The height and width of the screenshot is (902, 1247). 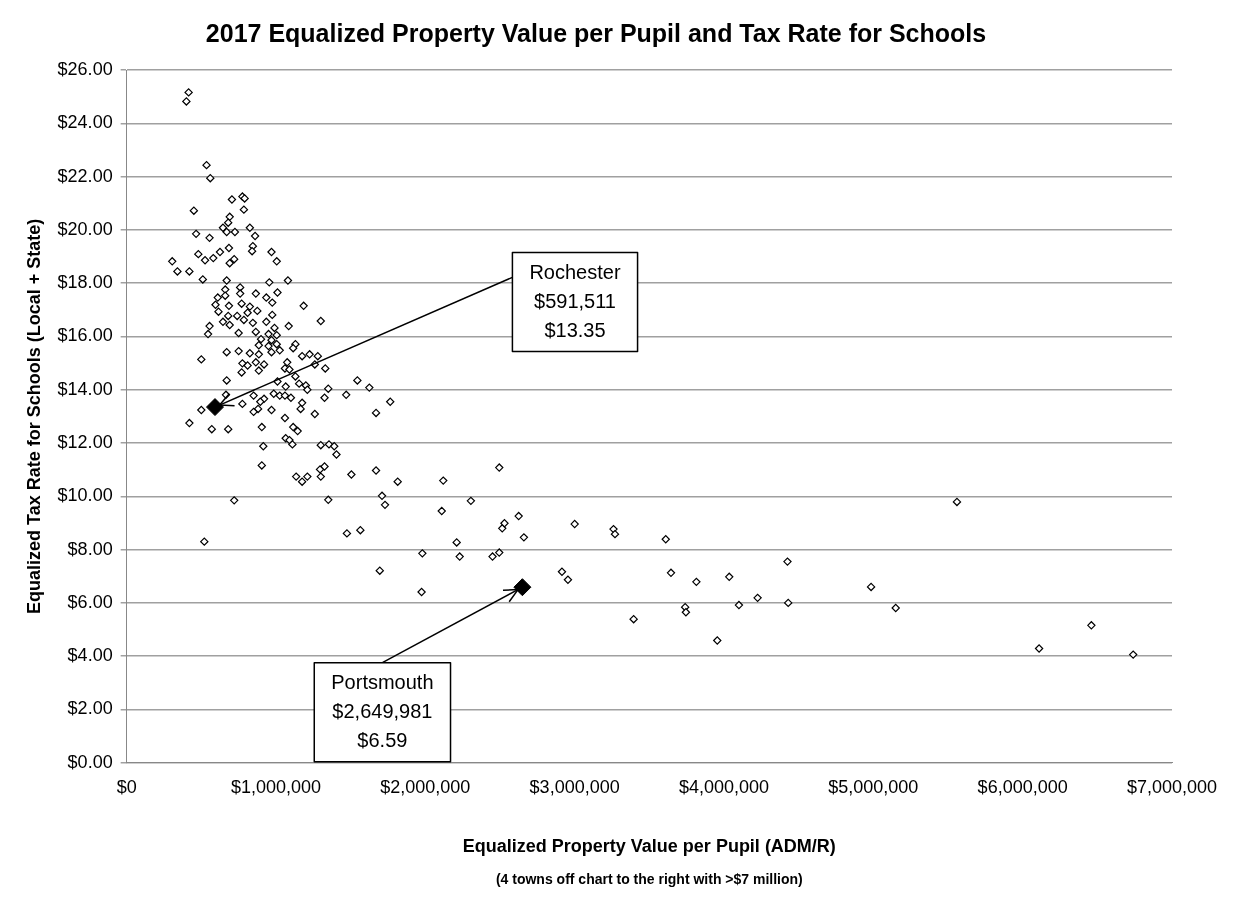 What do you see at coordinates (724, 786) in the screenshot?
I see `x-tick-label: $4,000,000` at bounding box center [724, 786].